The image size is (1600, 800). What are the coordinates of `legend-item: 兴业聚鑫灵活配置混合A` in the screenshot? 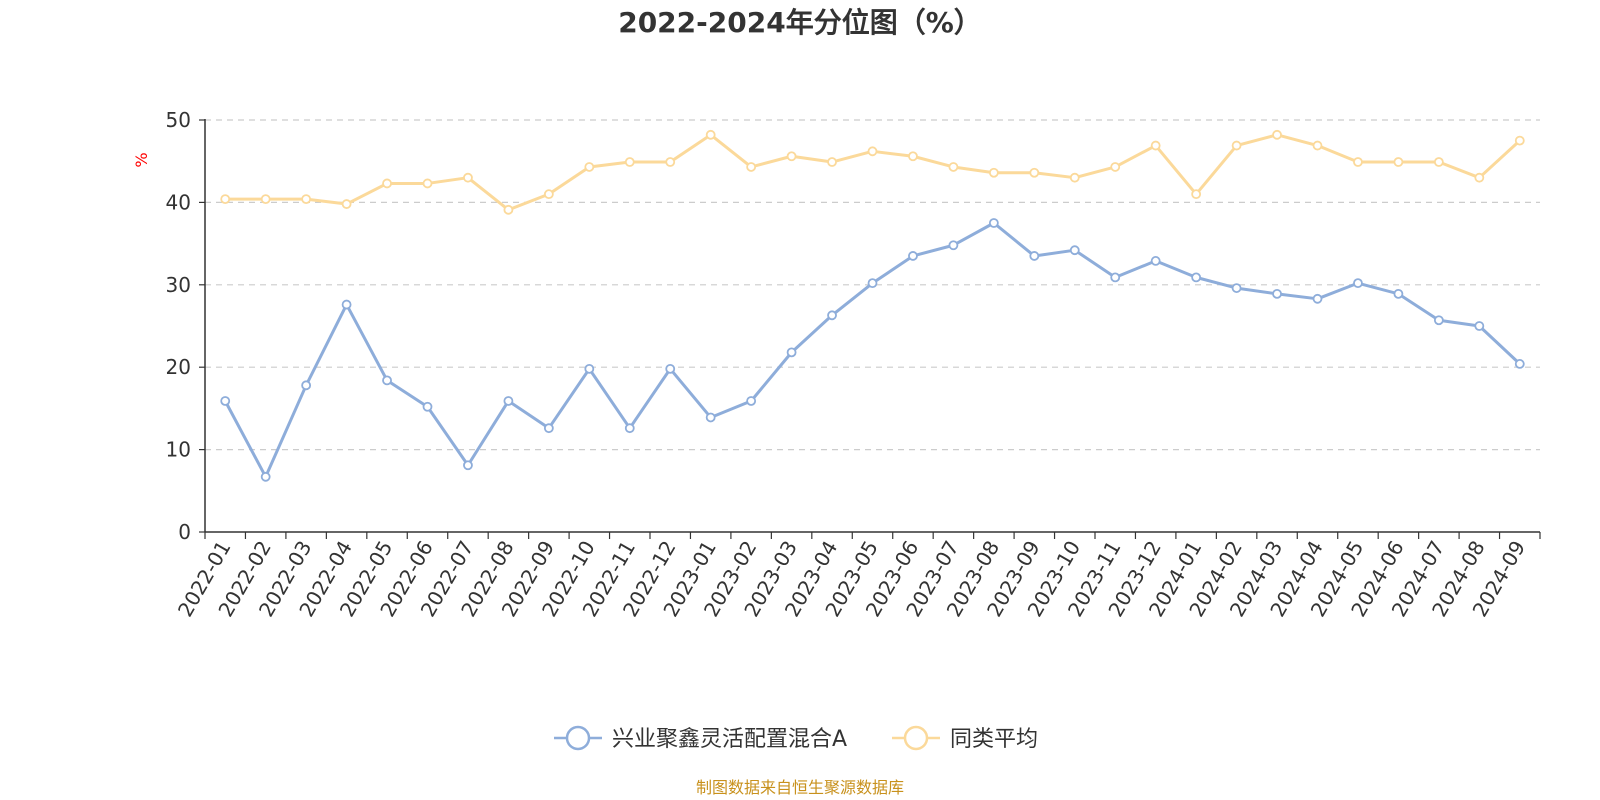 It's located at (700, 738).